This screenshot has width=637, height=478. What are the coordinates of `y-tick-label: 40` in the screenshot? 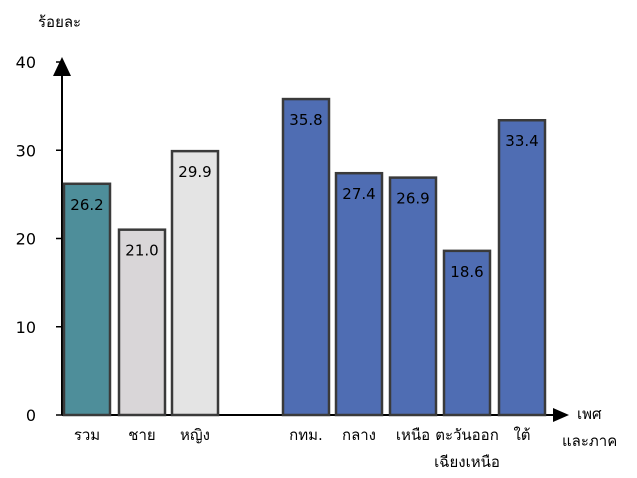 It's located at (26, 62).